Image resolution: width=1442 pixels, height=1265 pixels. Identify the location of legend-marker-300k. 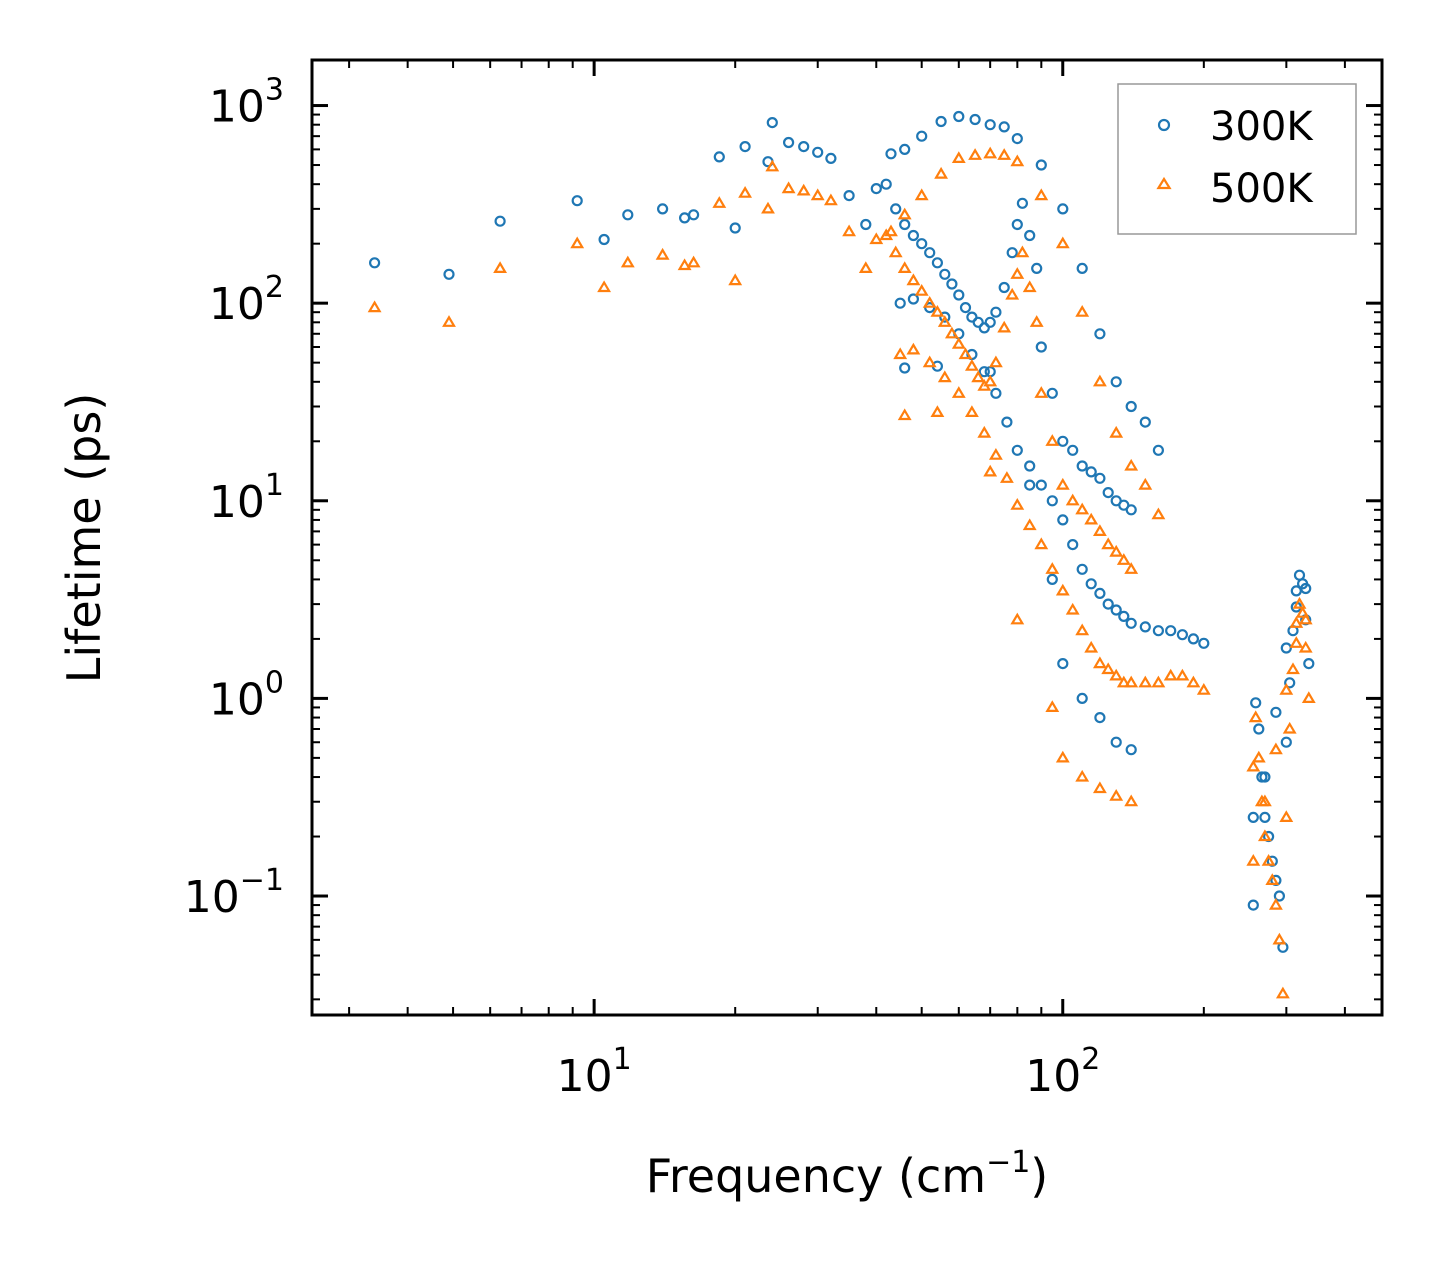
(1164, 125).